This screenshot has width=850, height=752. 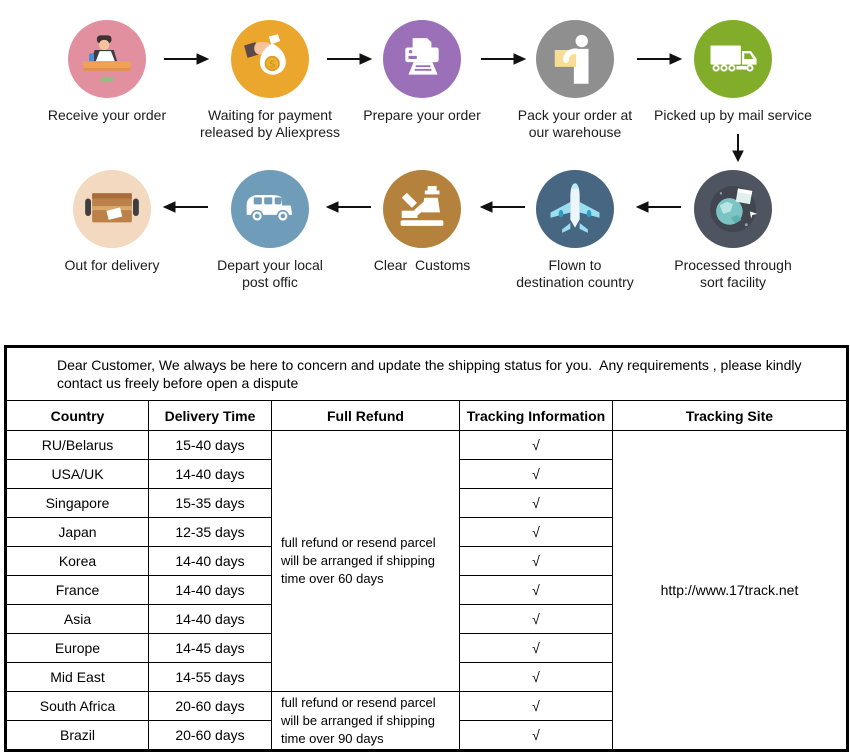 What do you see at coordinates (738, 148) in the screenshot?
I see `arrow-down-icon` at bounding box center [738, 148].